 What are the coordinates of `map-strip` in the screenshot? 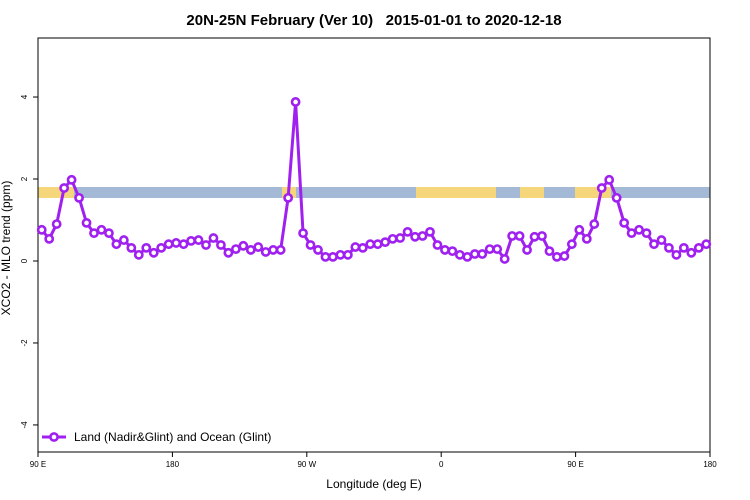 It's located at (374, 192).